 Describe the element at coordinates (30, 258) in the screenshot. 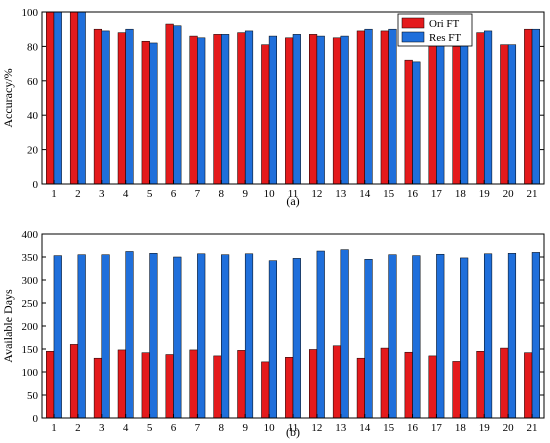

I see `y-tick-label: 350` at that location.